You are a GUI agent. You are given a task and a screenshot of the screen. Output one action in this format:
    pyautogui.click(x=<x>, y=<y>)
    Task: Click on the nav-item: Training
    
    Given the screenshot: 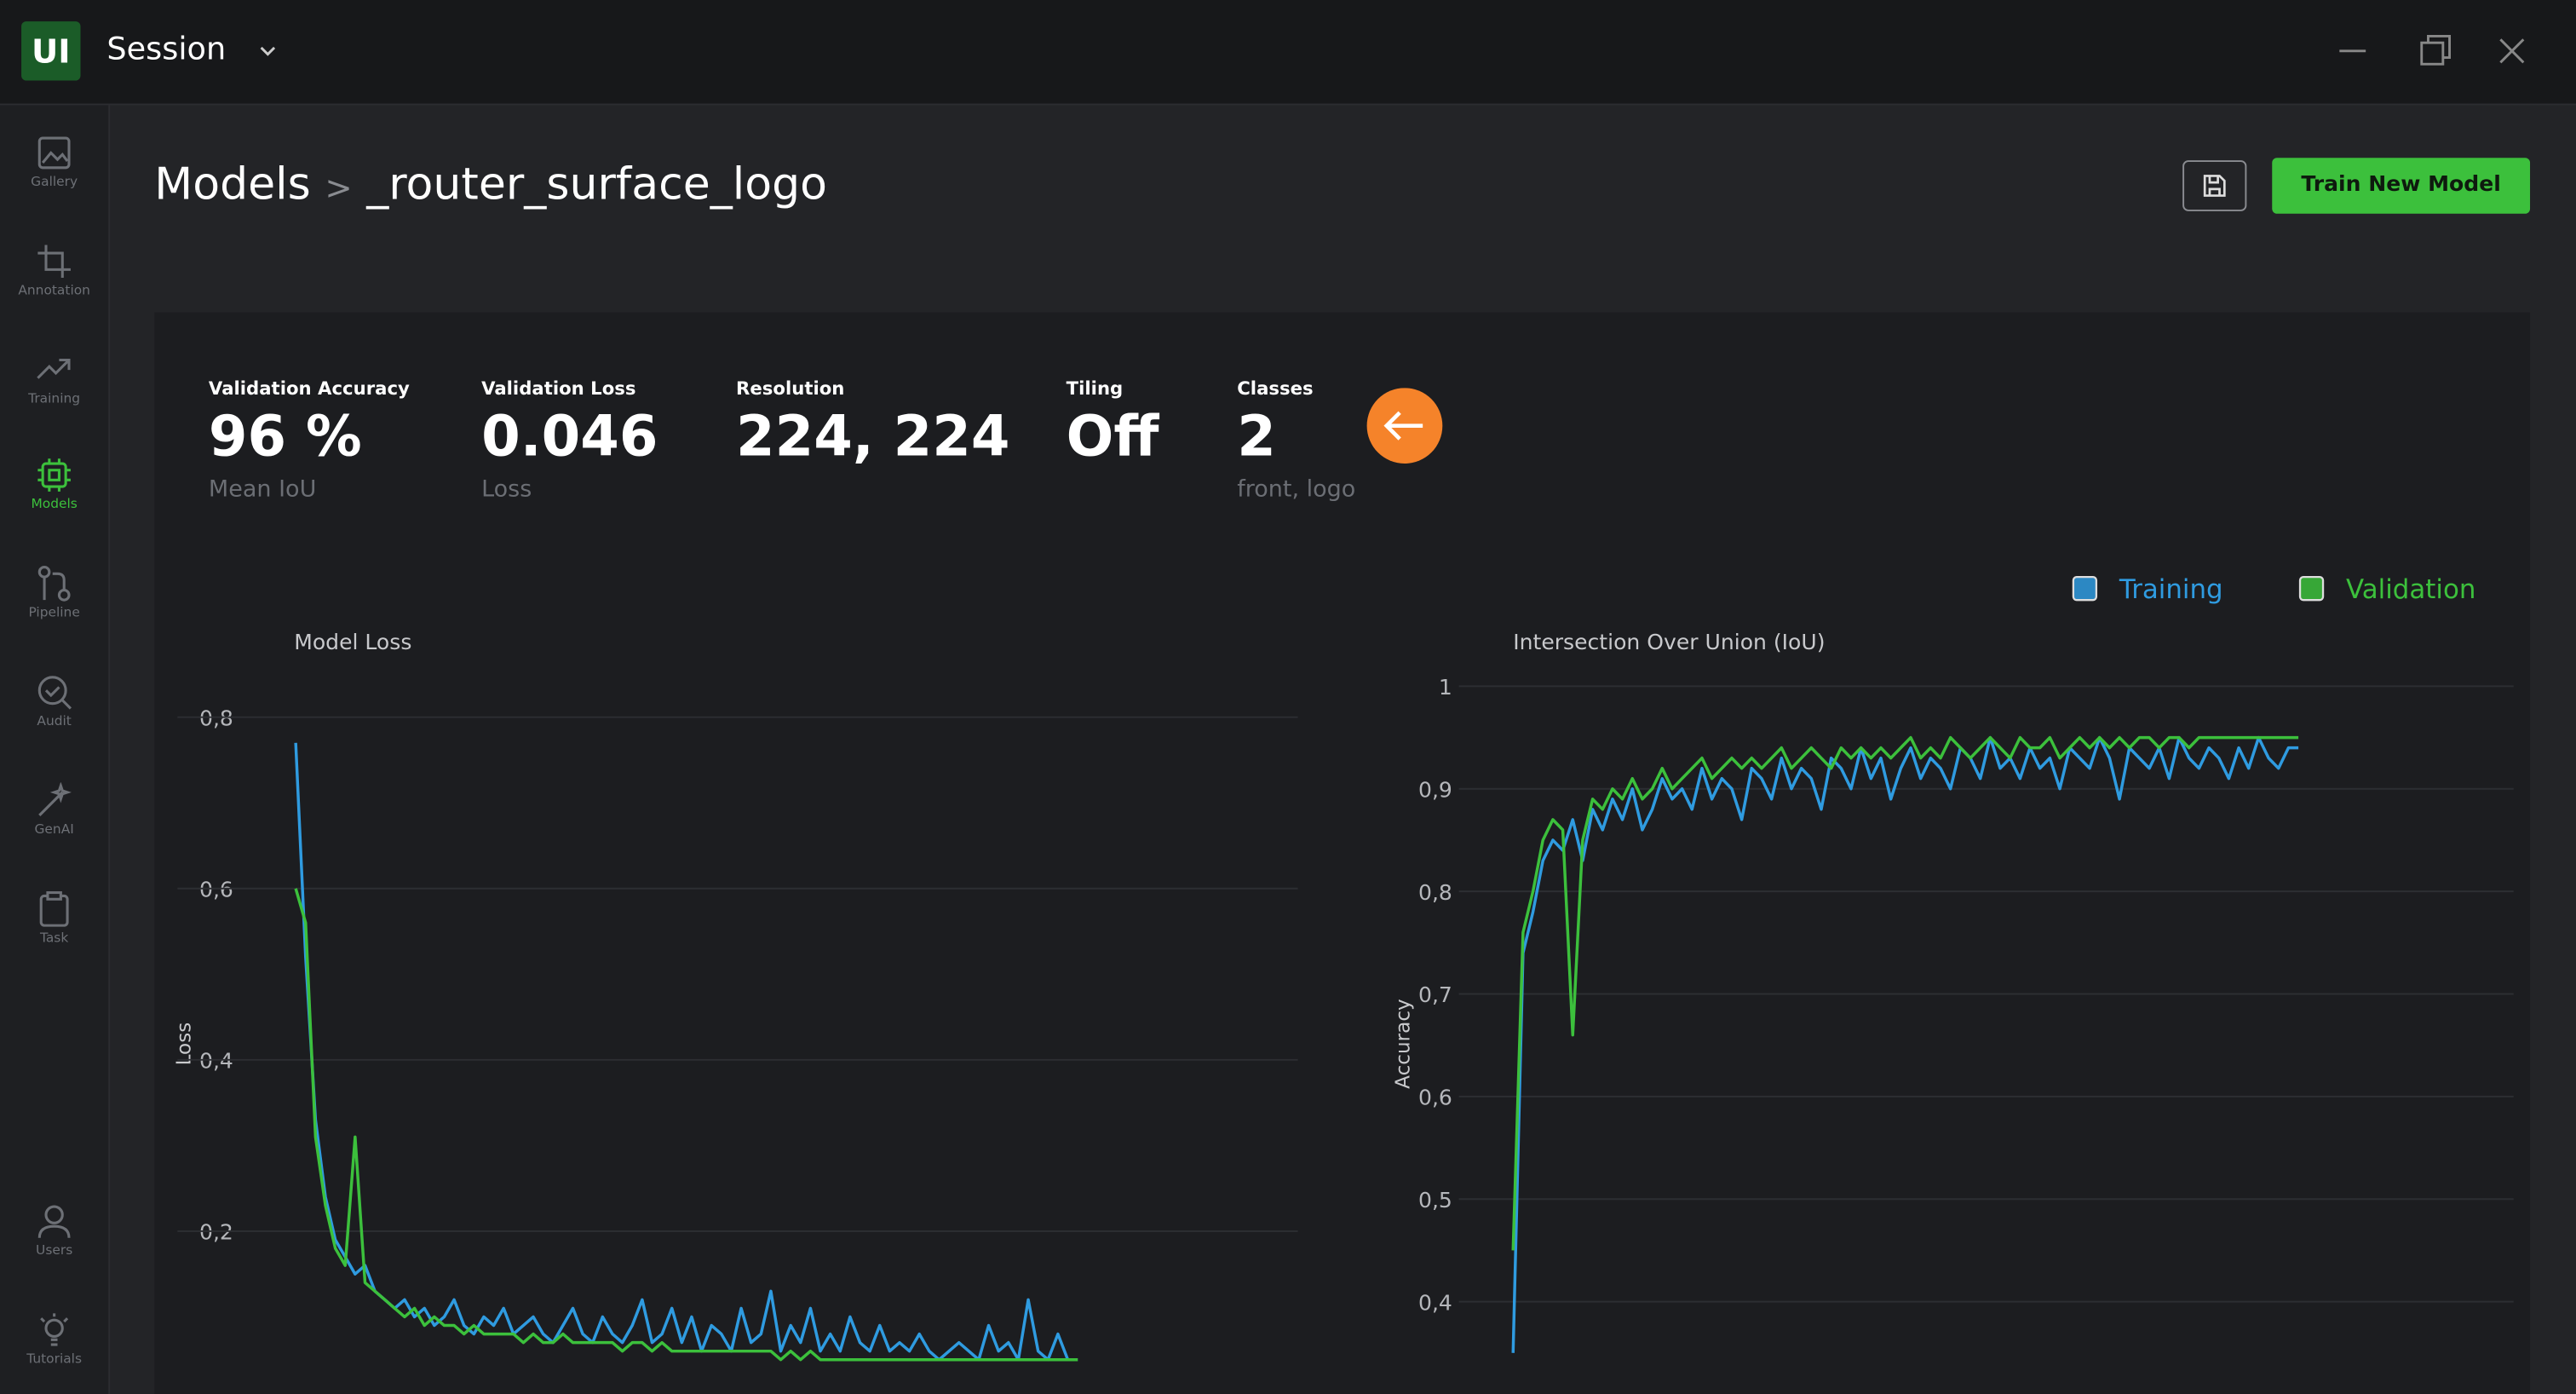 What is the action you would take?
    pyautogui.click(x=54, y=379)
    